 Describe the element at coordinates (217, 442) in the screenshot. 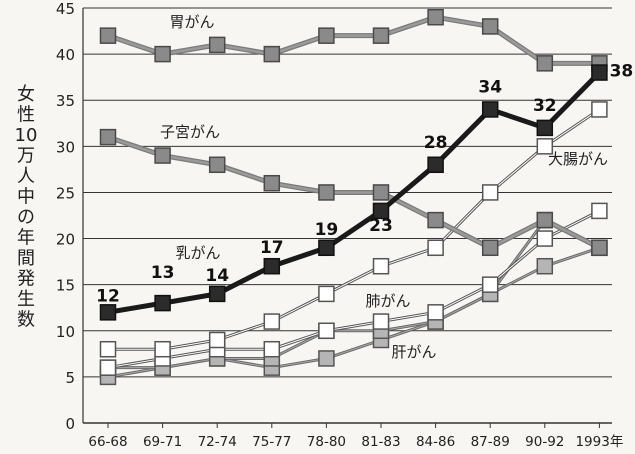

I see `x-tick-label: 72-74` at that location.